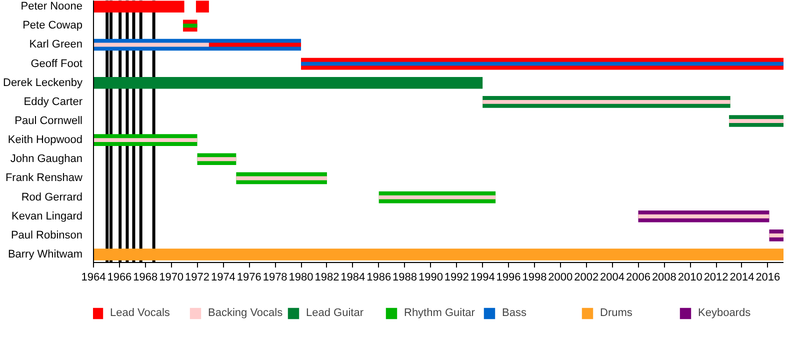 The image size is (800, 340). I want to click on x-tick-label: 1982, so click(327, 278).